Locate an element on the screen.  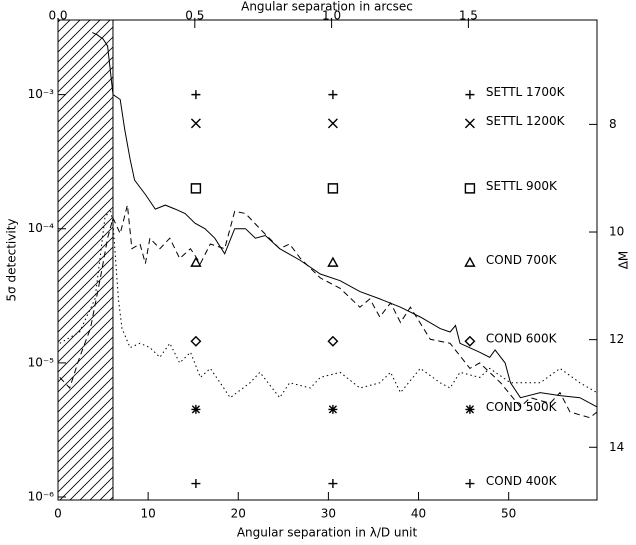
y2-tick-label: 10 is located at coordinates (616, 232).